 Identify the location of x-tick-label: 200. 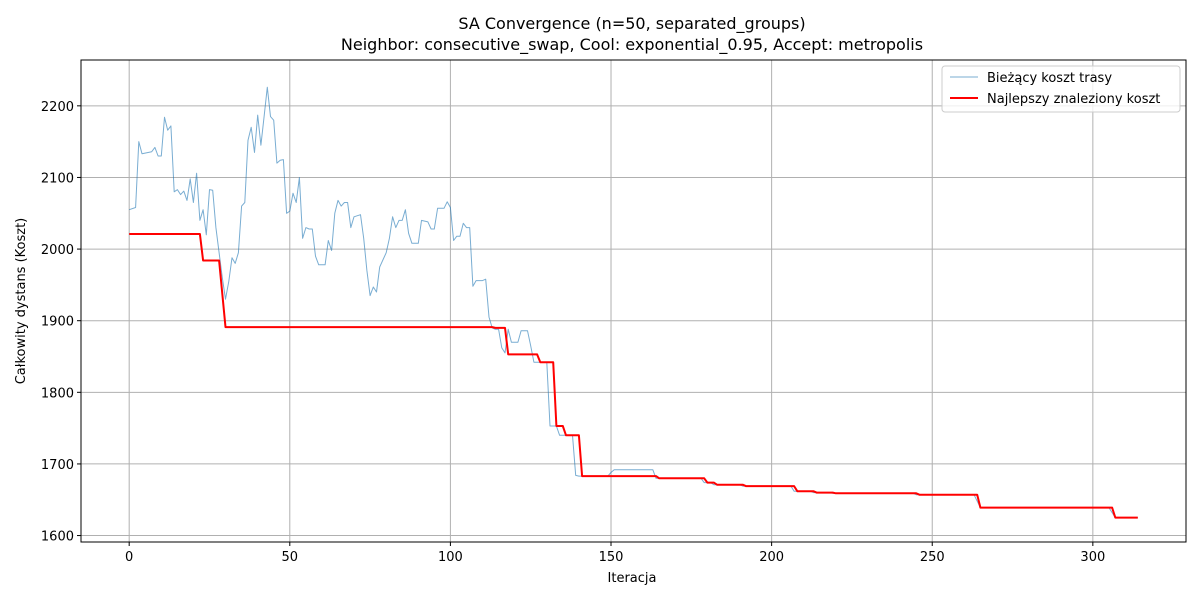
(771, 557).